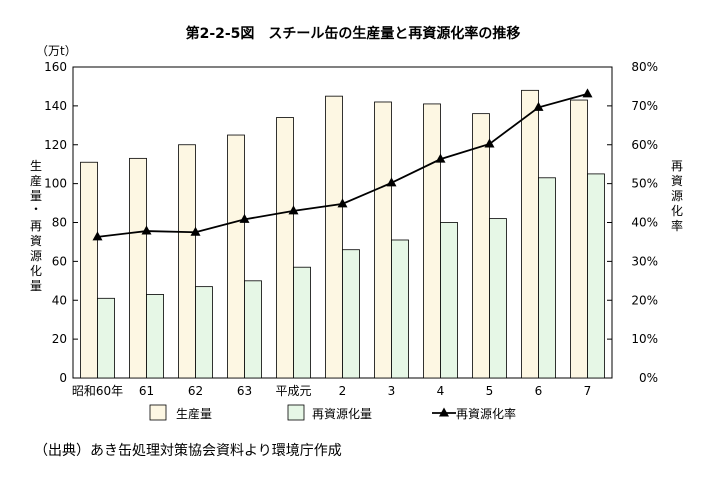 The width and height of the screenshot is (706, 486). Describe the element at coordinates (36, 166) in the screenshot. I see `left-axis-title-char: 生` at that location.